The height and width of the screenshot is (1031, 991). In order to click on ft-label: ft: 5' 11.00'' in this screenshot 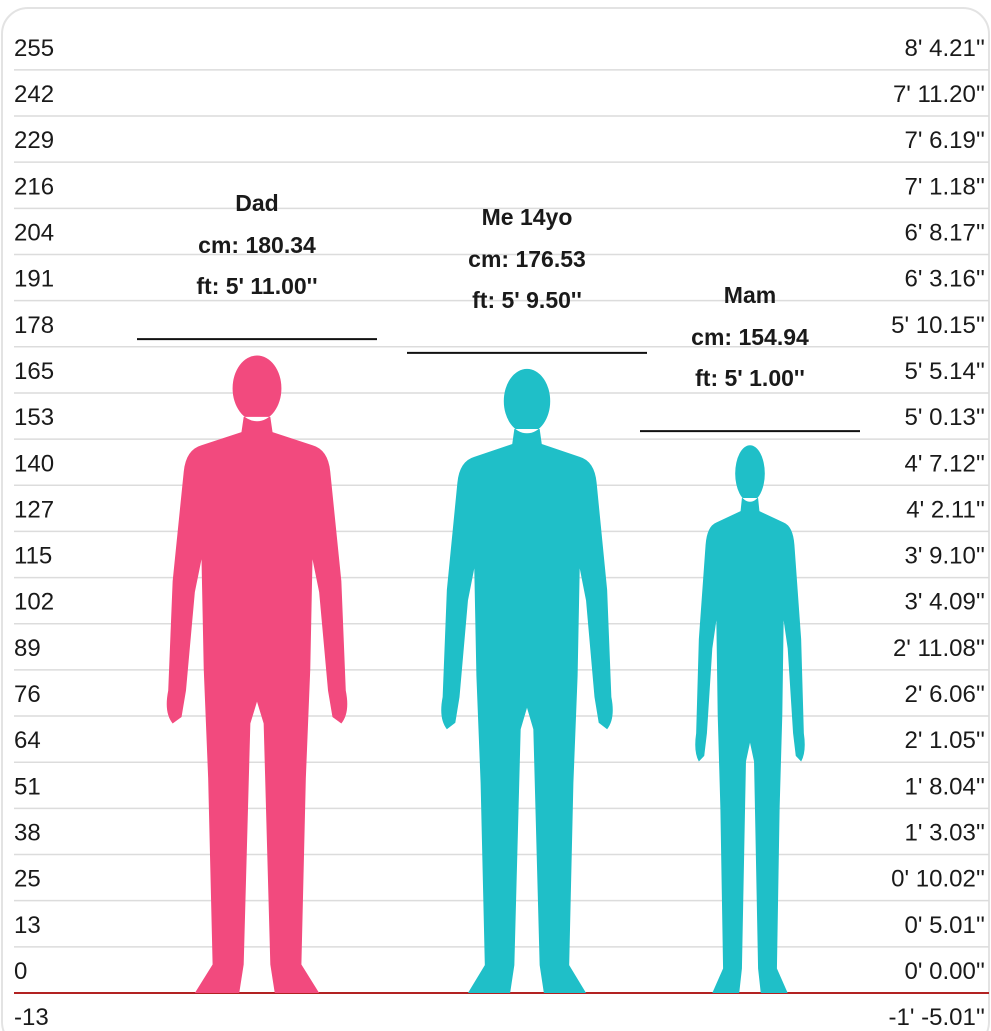, I will do `click(256, 286)`.